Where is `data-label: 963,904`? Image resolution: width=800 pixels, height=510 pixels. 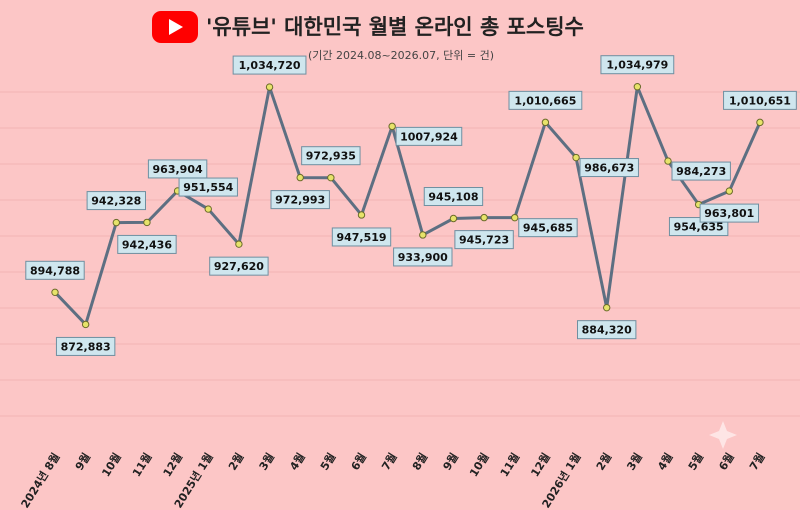 data-label: 963,904 is located at coordinates (177, 169).